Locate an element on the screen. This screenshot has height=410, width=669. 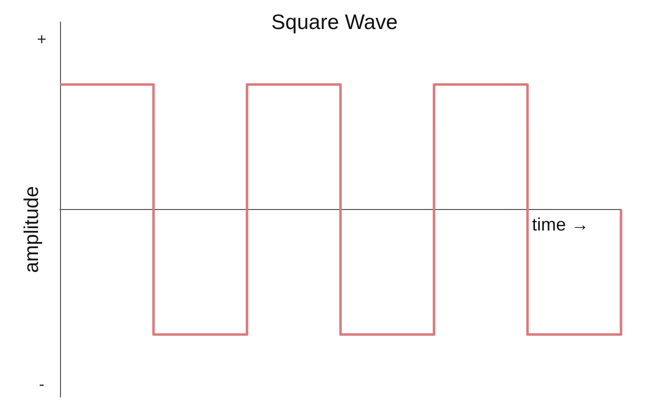
x-axis-title: time → is located at coordinates (561, 224).